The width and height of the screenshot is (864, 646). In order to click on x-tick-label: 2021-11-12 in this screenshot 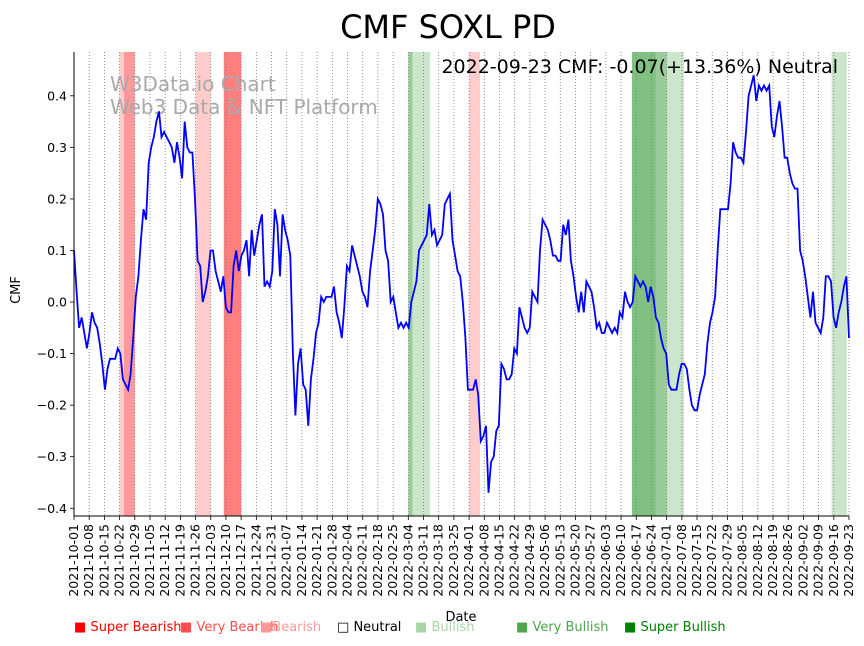, I will do `click(164, 560)`.